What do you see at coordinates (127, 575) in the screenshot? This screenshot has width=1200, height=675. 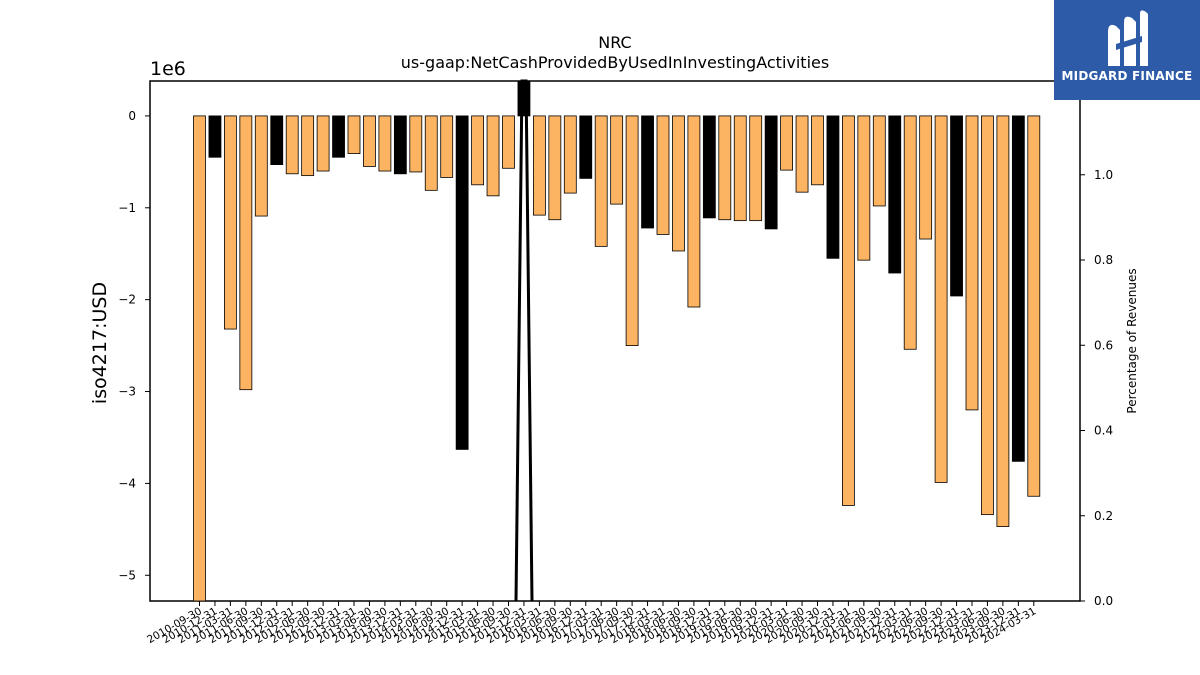 I see `y-tick-label: −5` at bounding box center [127, 575].